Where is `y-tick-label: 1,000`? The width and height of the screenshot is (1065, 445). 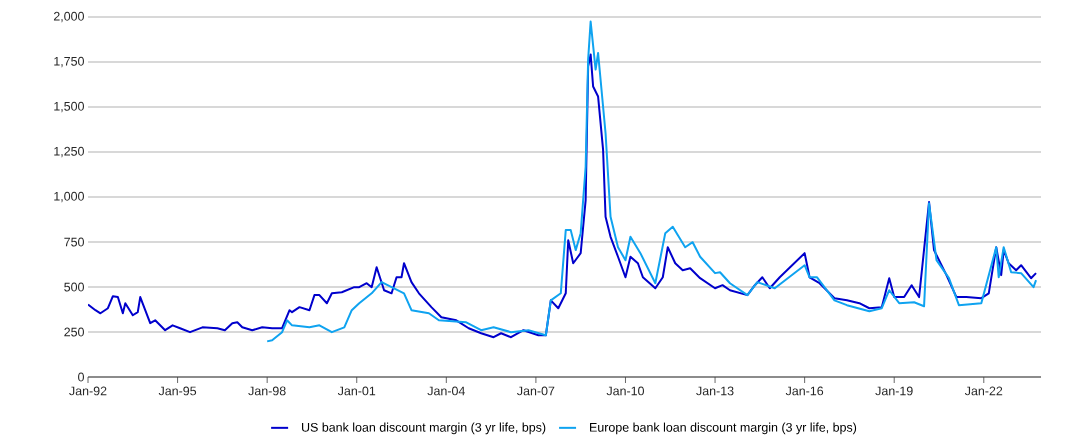
y-tick-label: 1,000 is located at coordinates (69, 197).